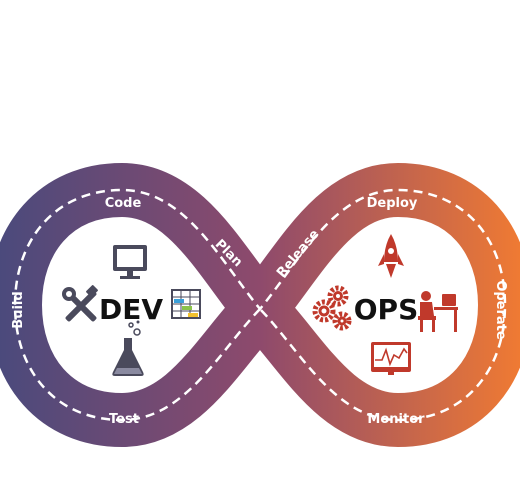 The width and height of the screenshot is (520, 480). I want to click on stage-label-code: Code, so click(123, 203).